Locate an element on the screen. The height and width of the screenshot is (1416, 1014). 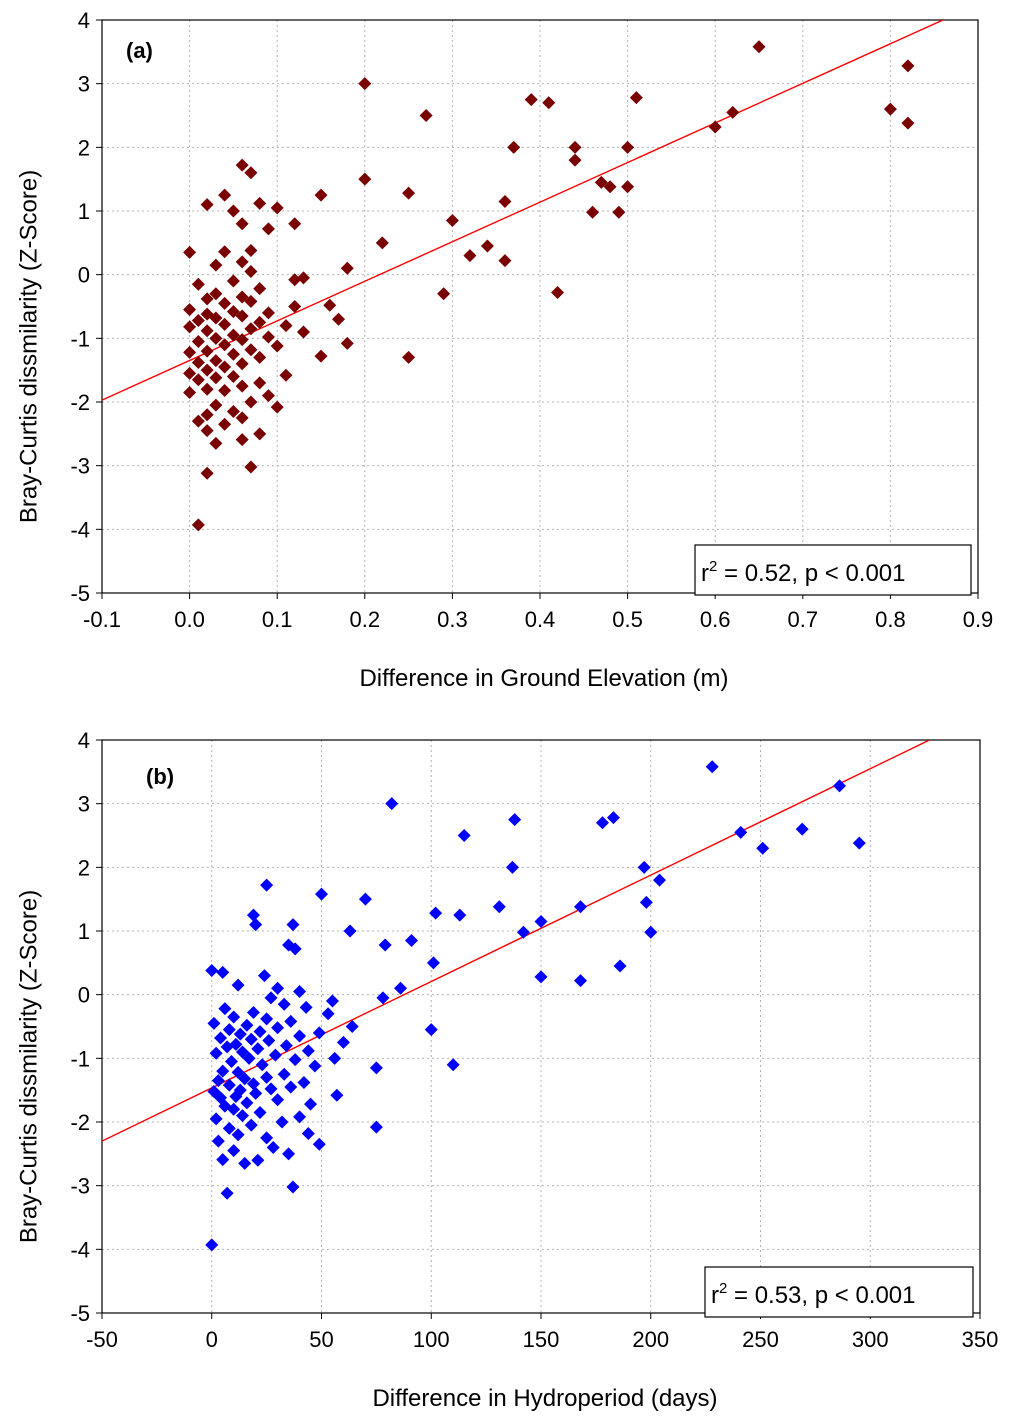
x-tick-label: 0 is located at coordinates (212, 1339).